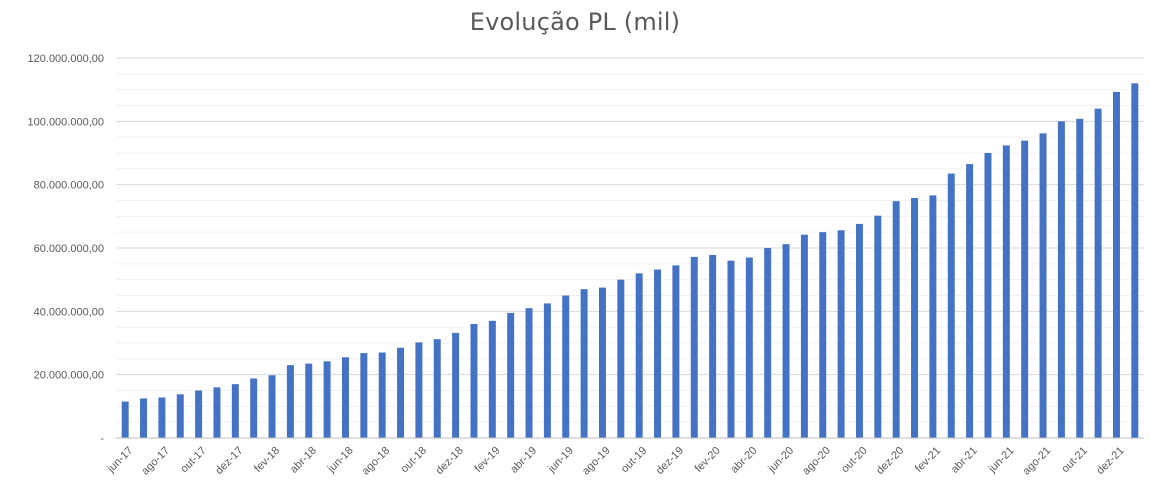 The width and height of the screenshot is (1150, 486). What do you see at coordinates (928, 460) in the screenshot?
I see `x-tick-label: fev-21` at bounding box center [928, 460].